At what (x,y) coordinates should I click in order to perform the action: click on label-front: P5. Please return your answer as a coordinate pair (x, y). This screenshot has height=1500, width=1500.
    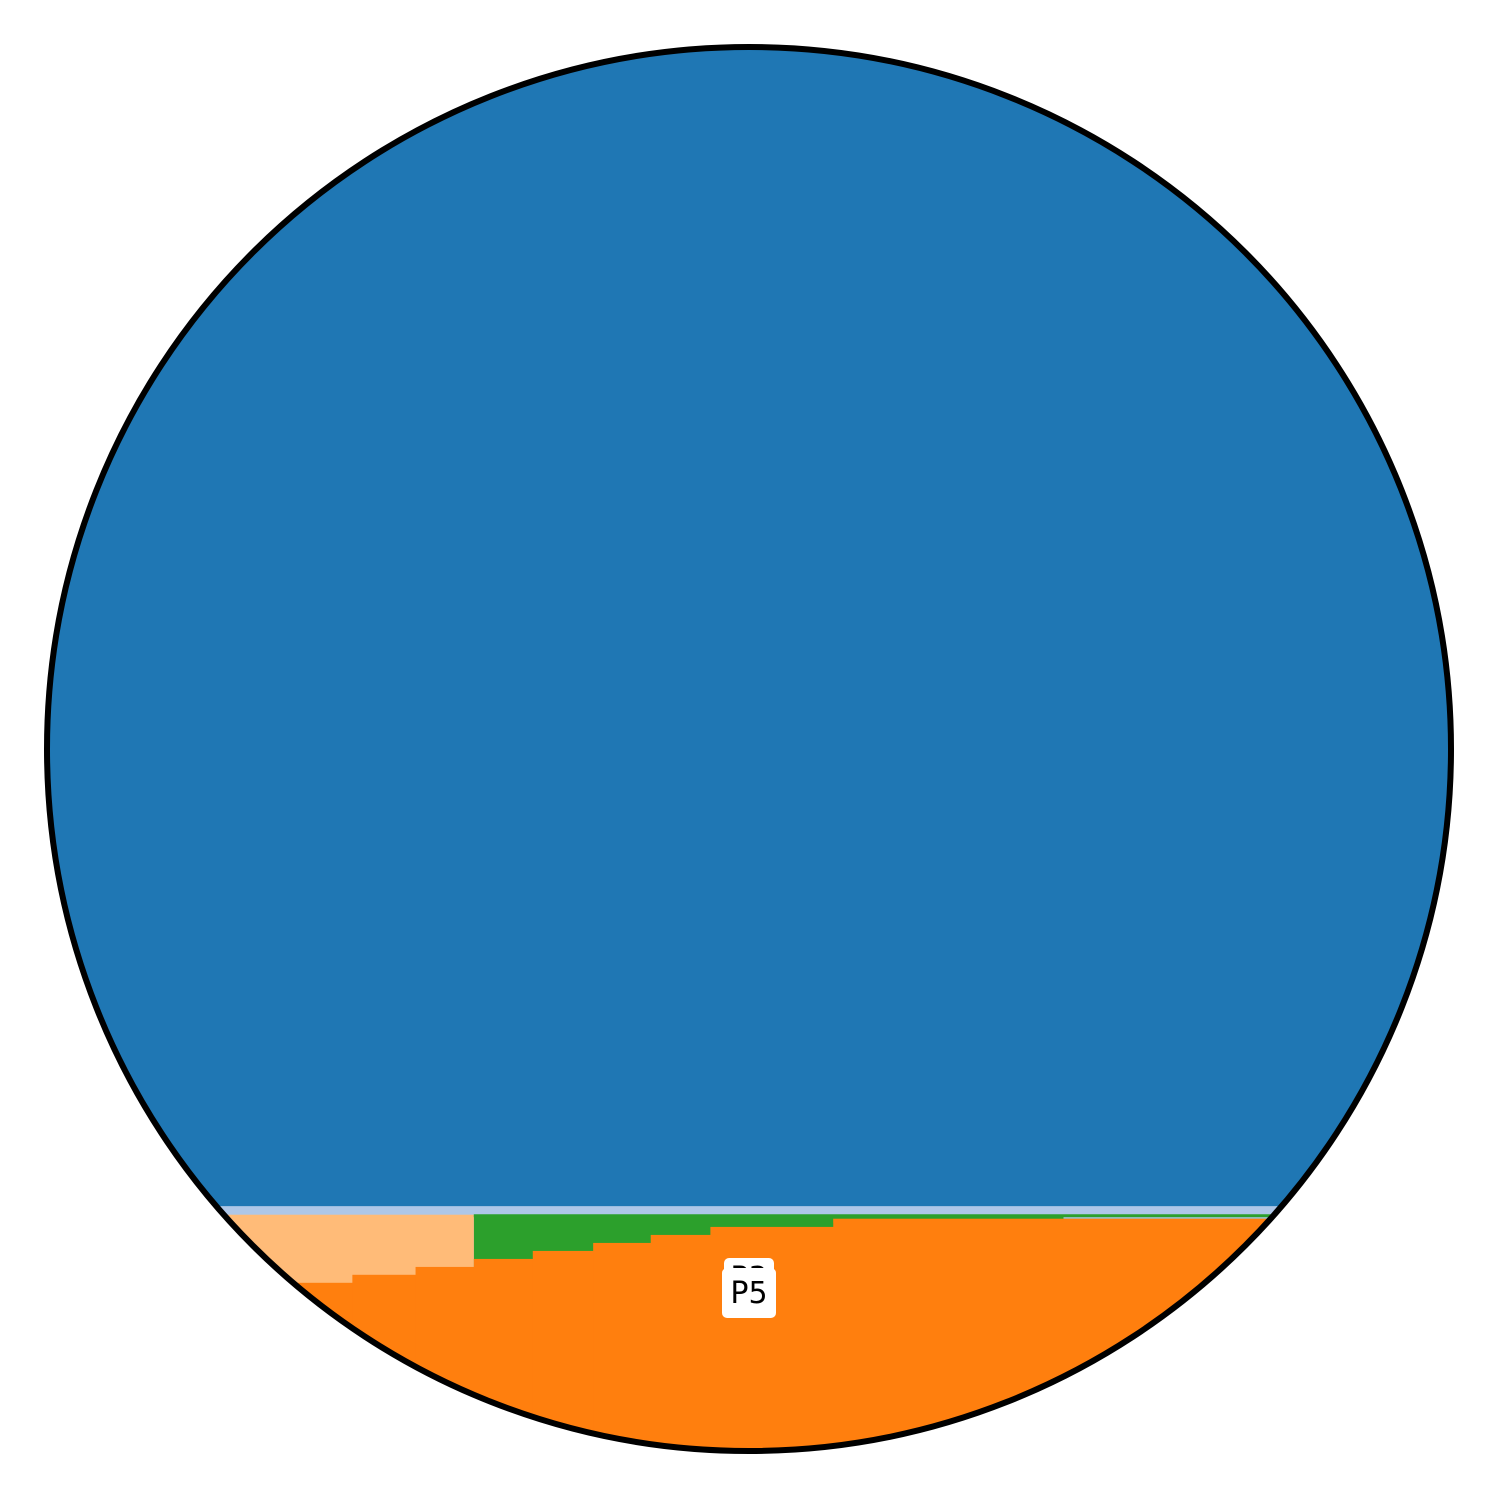
    Looking at the image, I should click on (749, 1293).